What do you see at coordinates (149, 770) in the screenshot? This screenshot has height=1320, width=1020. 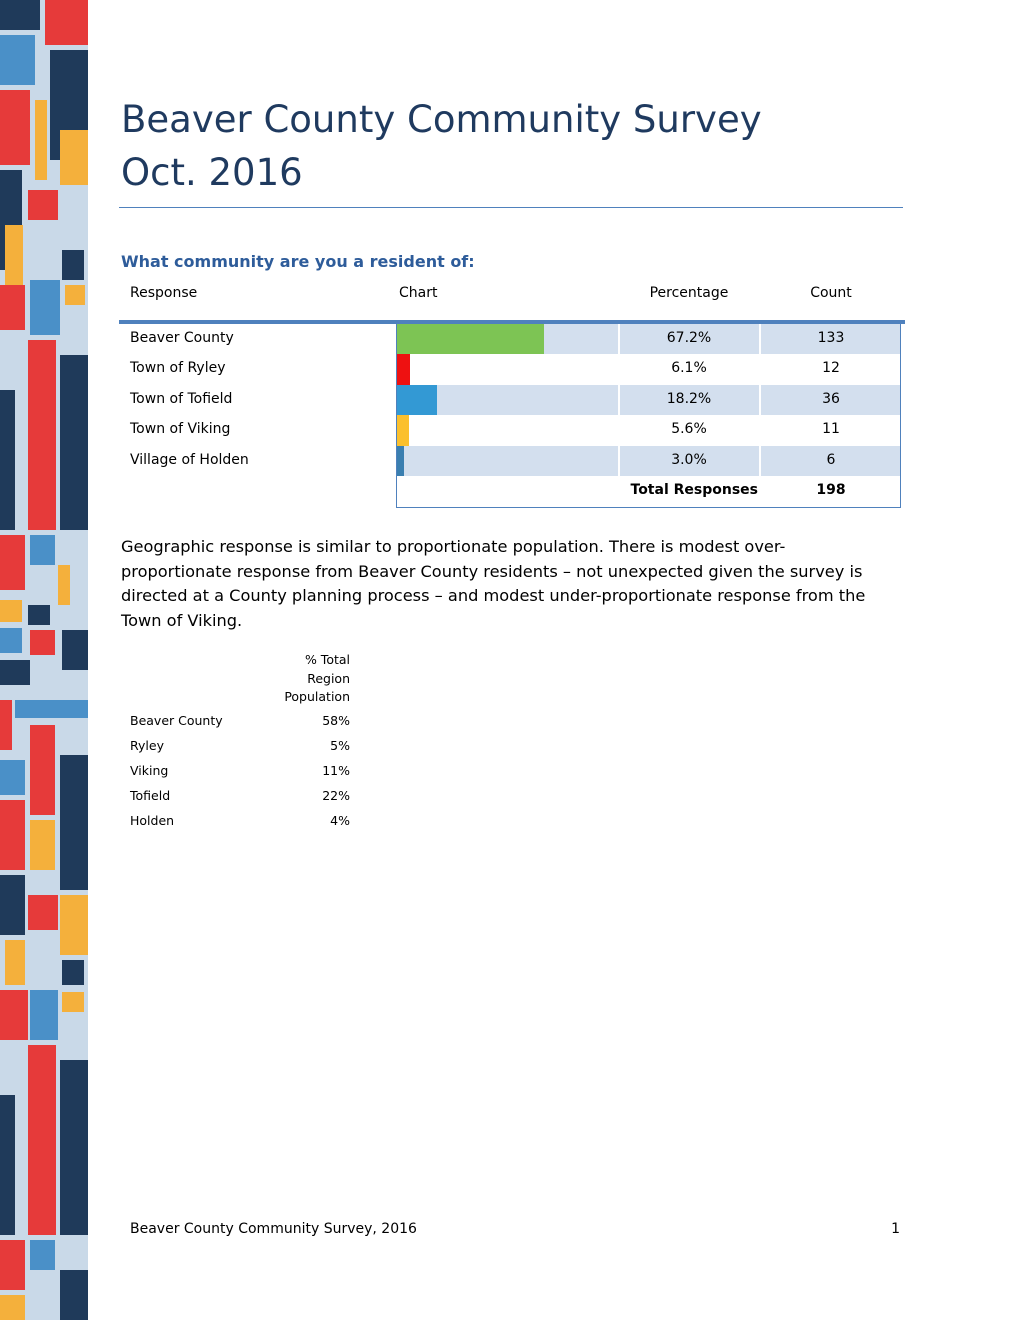 I see `population-name: Viking` at bounding box center [149, 770].